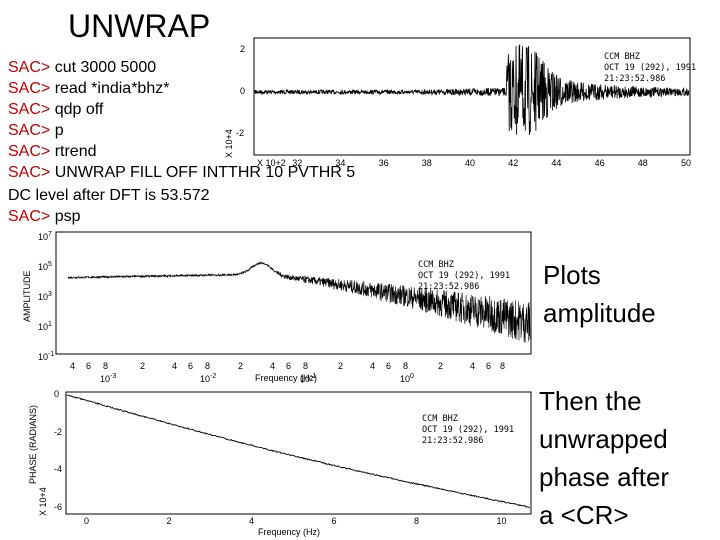 The height and width of the screenshot is (540, 720). Describe the element at coordinates (109, 195) in the screenshot. I see `dc-level-output: DC level after DFT is 53.572` at that location.